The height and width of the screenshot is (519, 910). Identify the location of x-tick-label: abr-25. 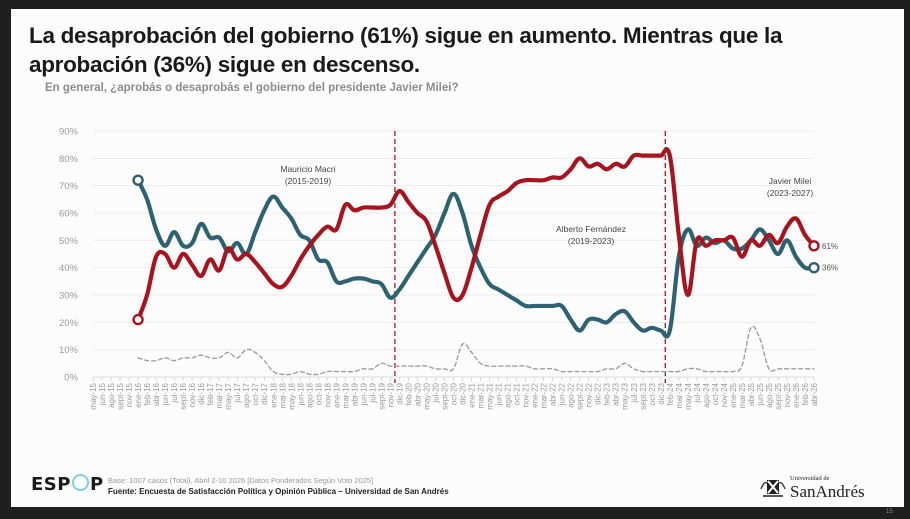
(751, 394).